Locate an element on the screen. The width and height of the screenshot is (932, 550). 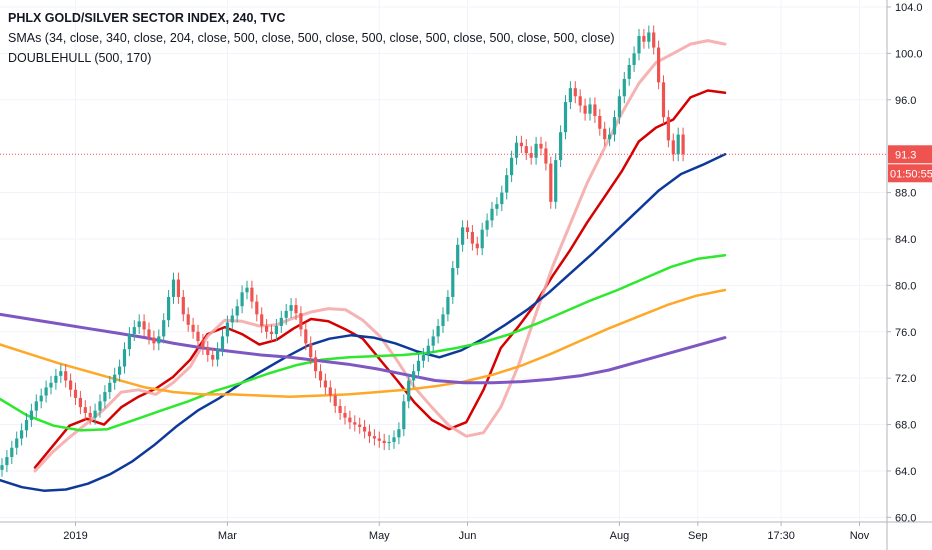
time-tick-label: Nov is located at coordinates (860, 536).